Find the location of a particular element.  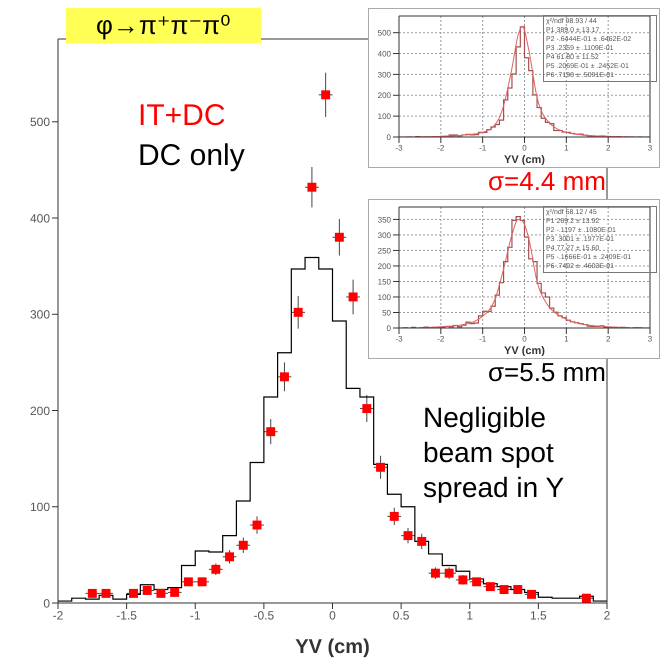

annotation: σ=4.4 mm is located at coordinates (547, 181).